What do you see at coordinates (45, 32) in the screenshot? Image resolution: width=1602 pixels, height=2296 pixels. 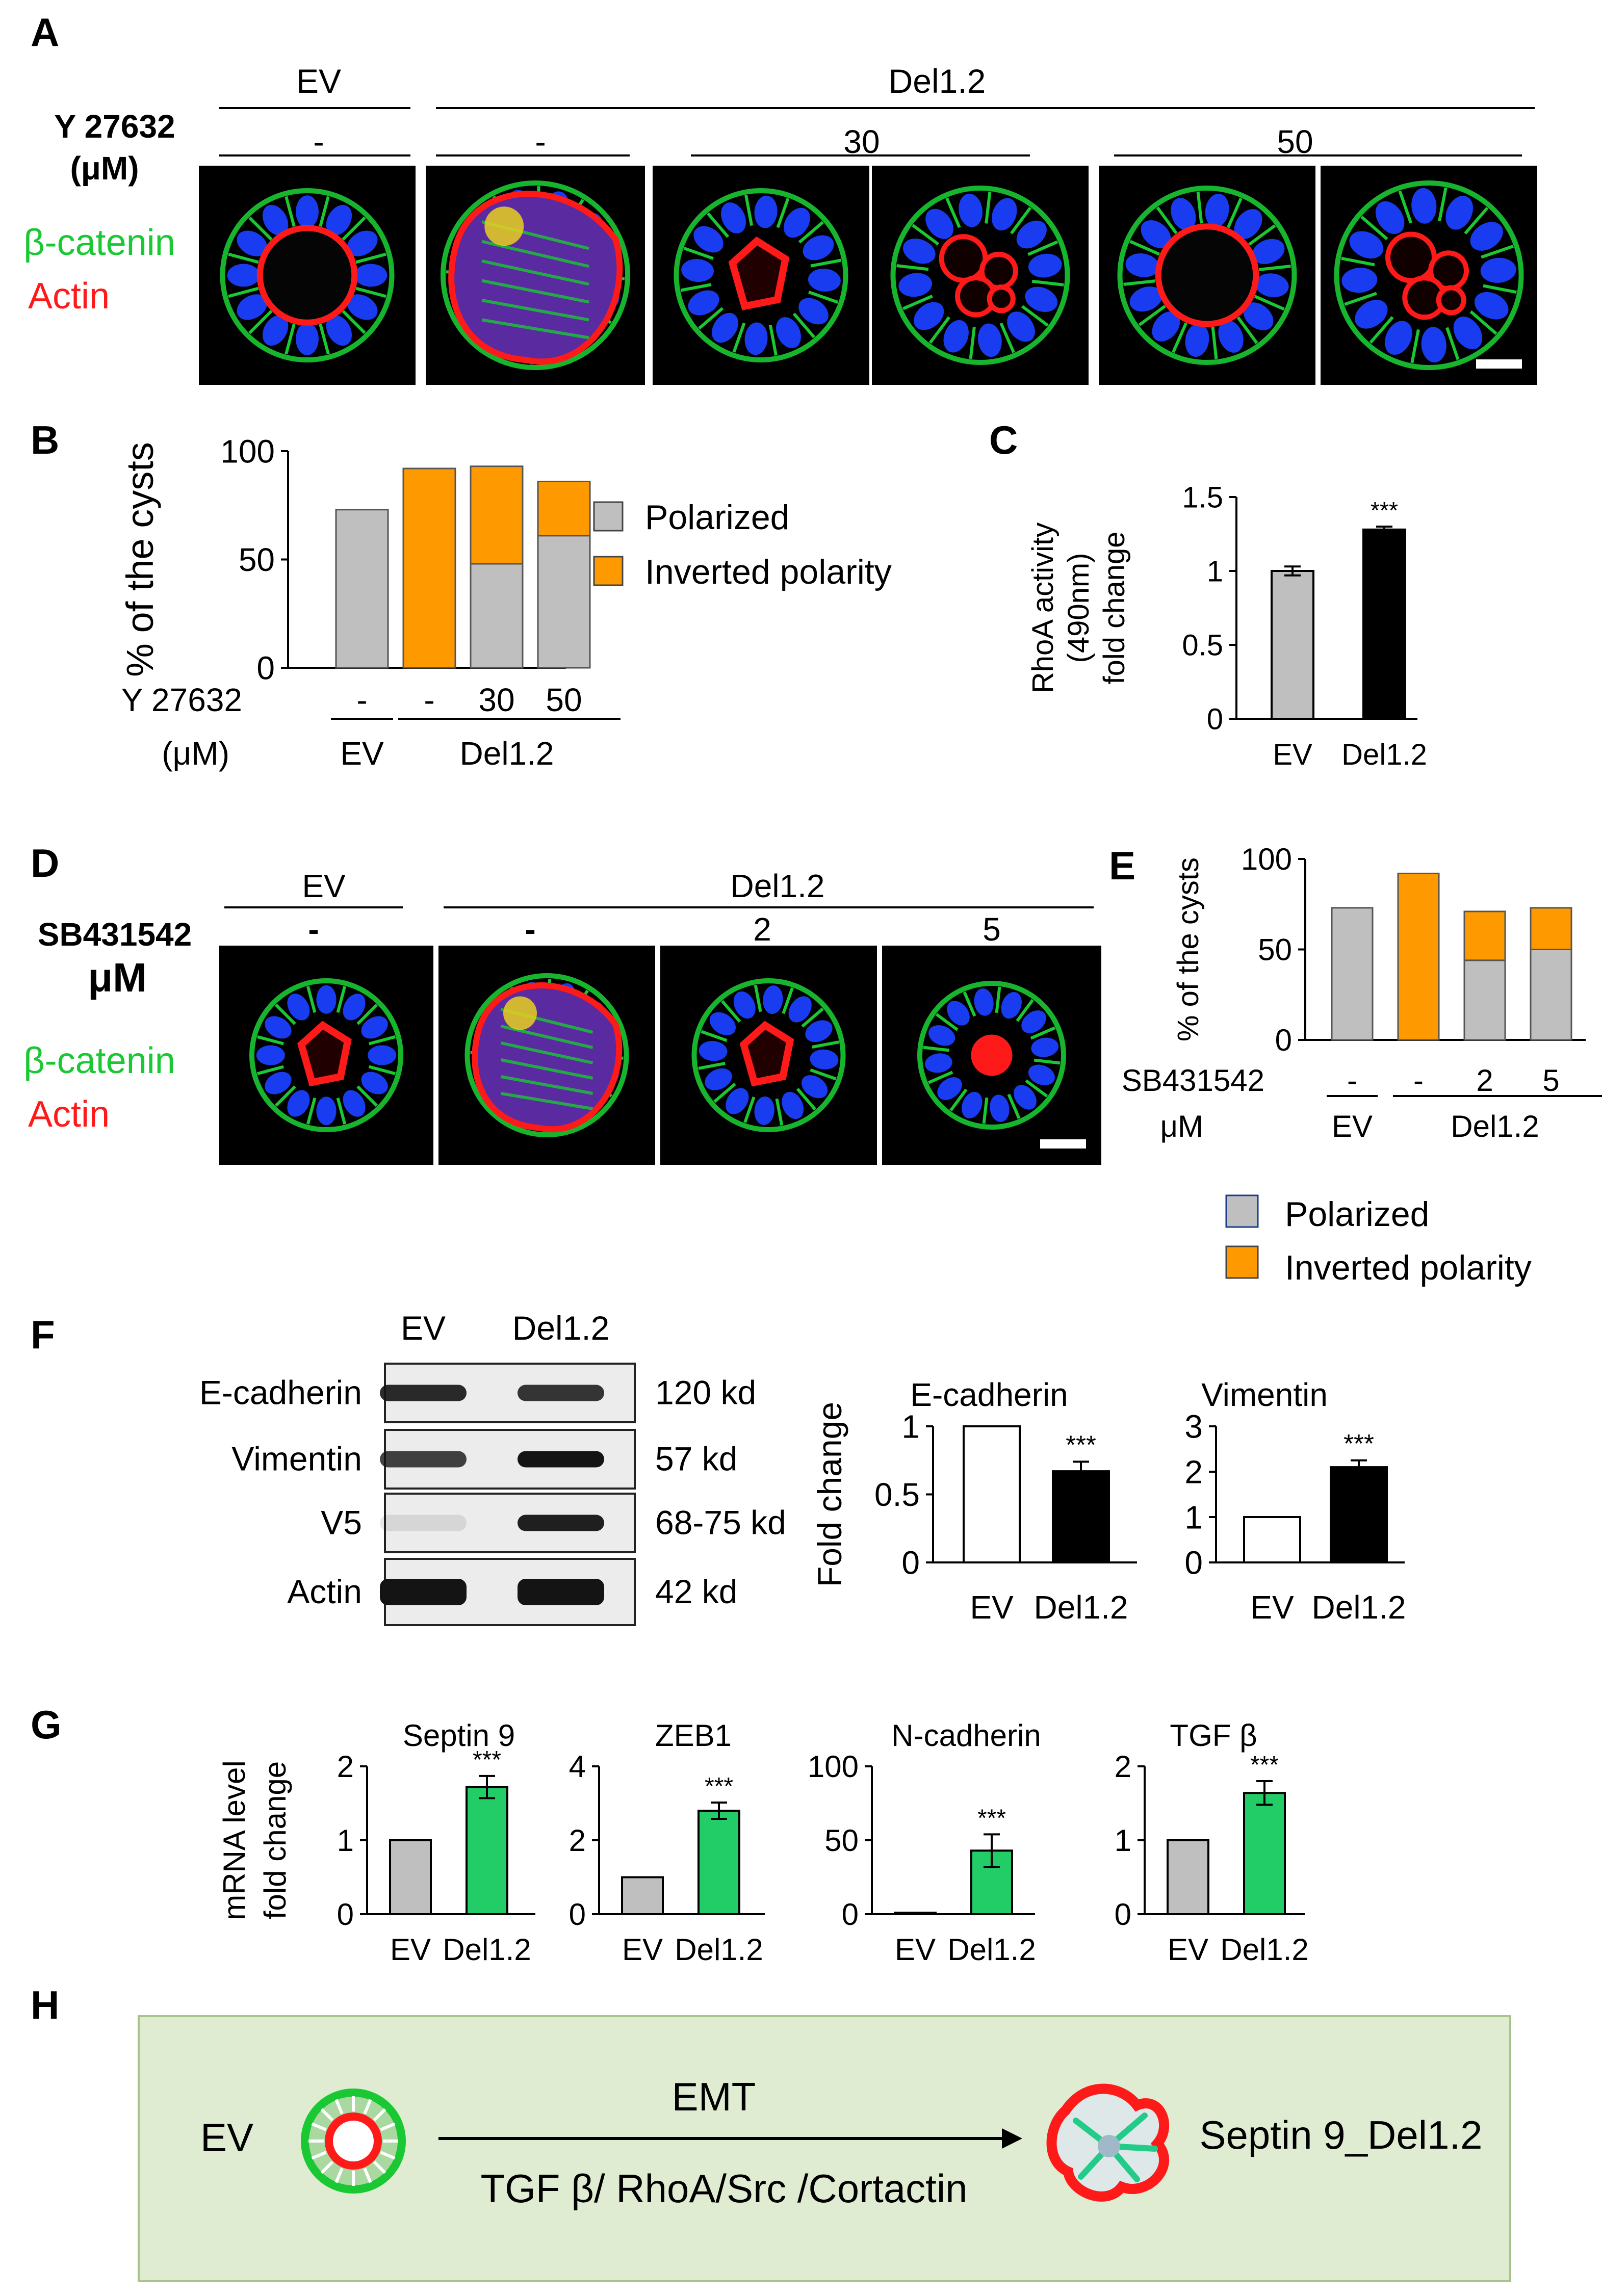 I see `panel-label-a: A` at bounding box center [45, 32].